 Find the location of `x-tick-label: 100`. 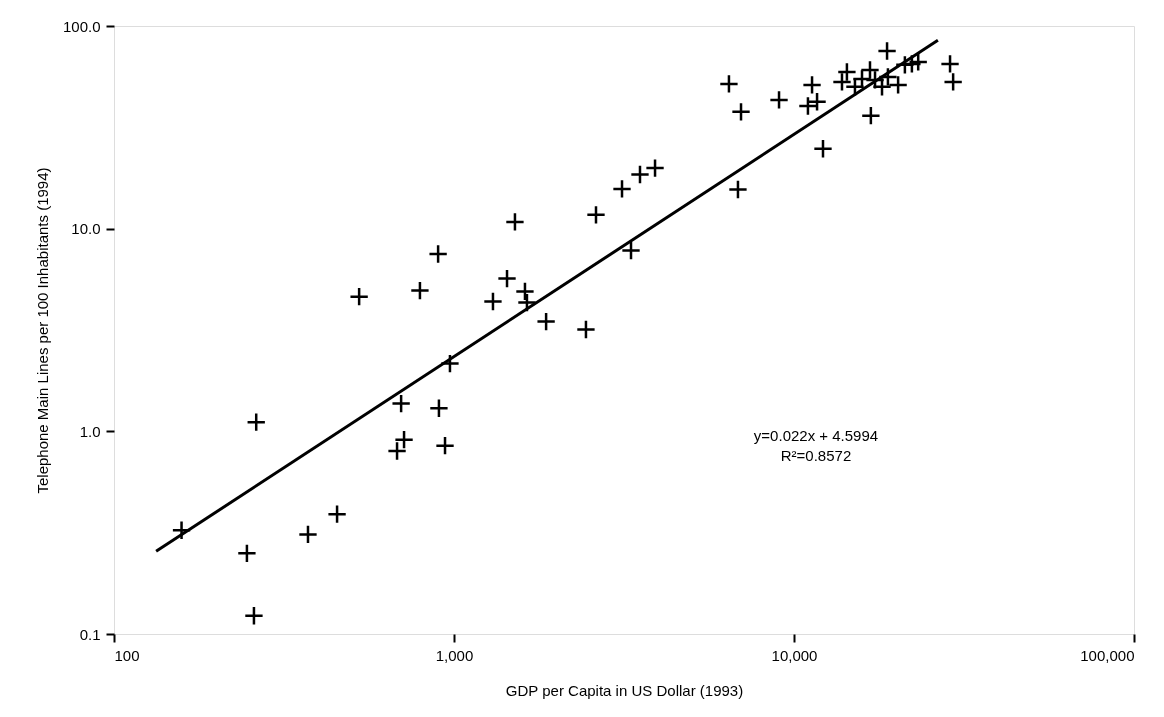

x-tick-label: 100 is located at coordinates (127, 655).